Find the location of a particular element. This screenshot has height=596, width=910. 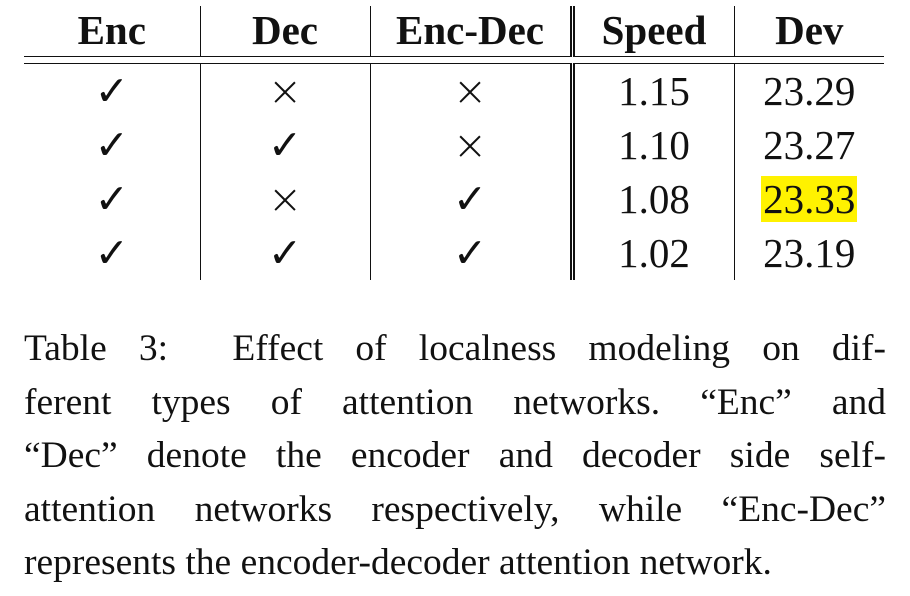

speed-cell: 1.15 is located at coordinates (653, 90).